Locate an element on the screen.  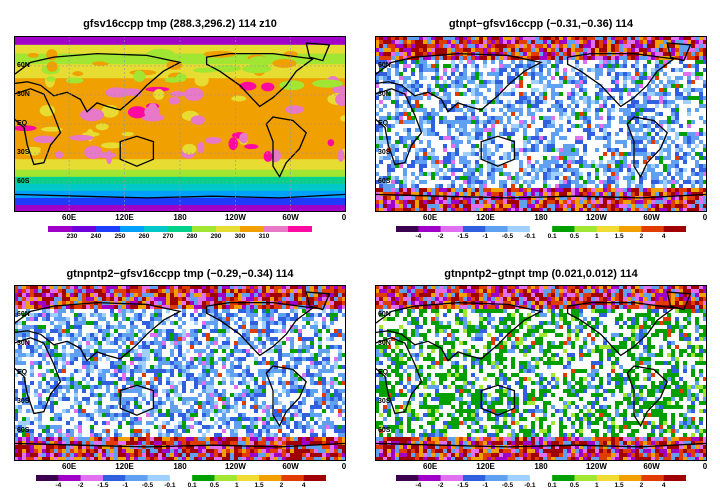
lat-label: 30N is located at coordinates (384, 94).